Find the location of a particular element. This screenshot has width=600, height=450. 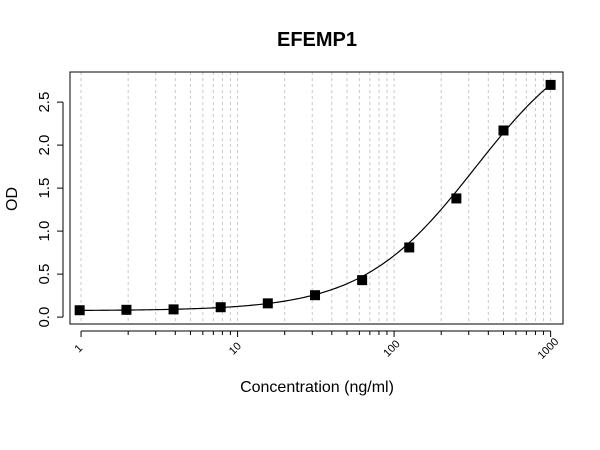

x-axis-label: Concentration (ng/ml) is located at coordinates (317, 387).